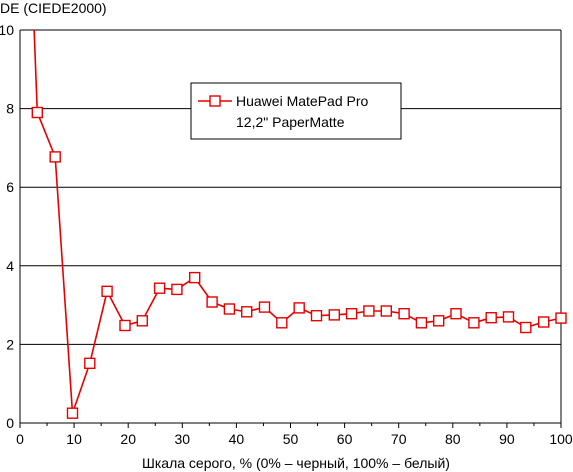 This screenshot has width=573, height=472. I want to click on y-tick-label: 4, so click(10, 266).